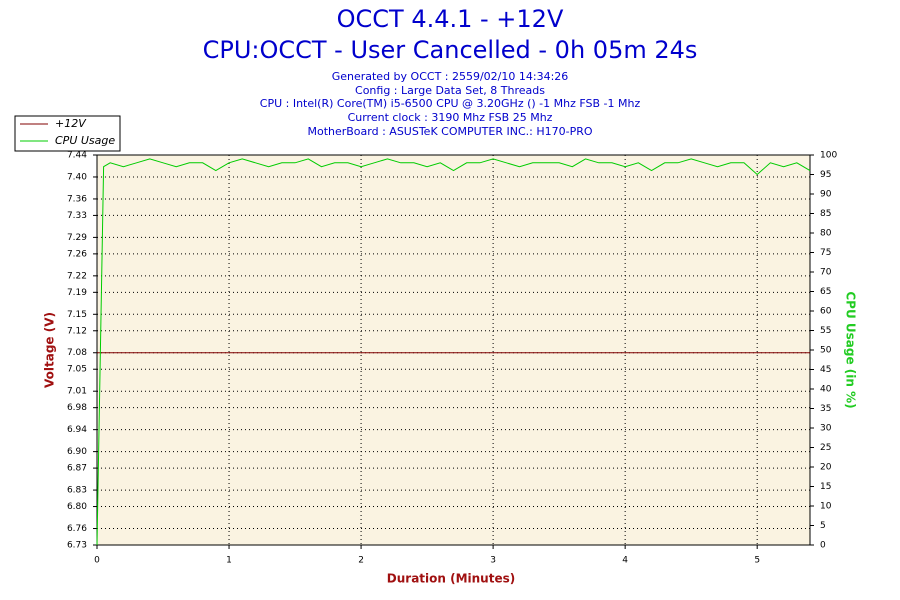 The height and width of the screenshot is (600, 900). What do you see at coordinates (97, 561) in the screenshot?
I see `x-tick-label: 0` at bounding box center [97, 561].